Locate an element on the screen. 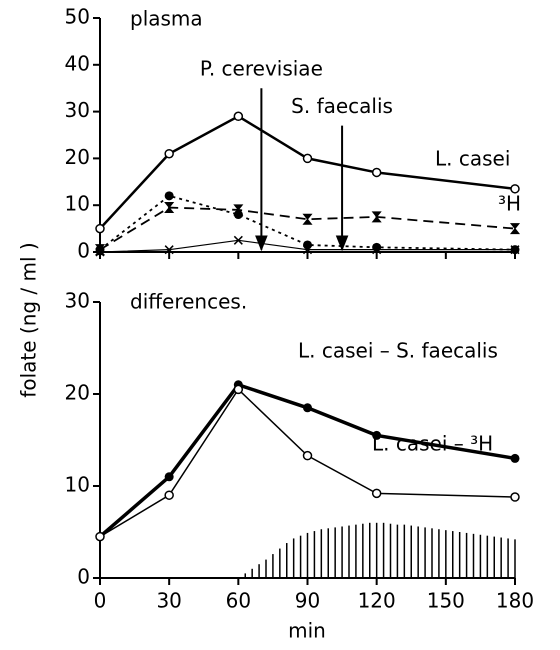 The width and height of the screenshot is (560, 650). y-tick-label: 50 is located at coordinates (77, 17).